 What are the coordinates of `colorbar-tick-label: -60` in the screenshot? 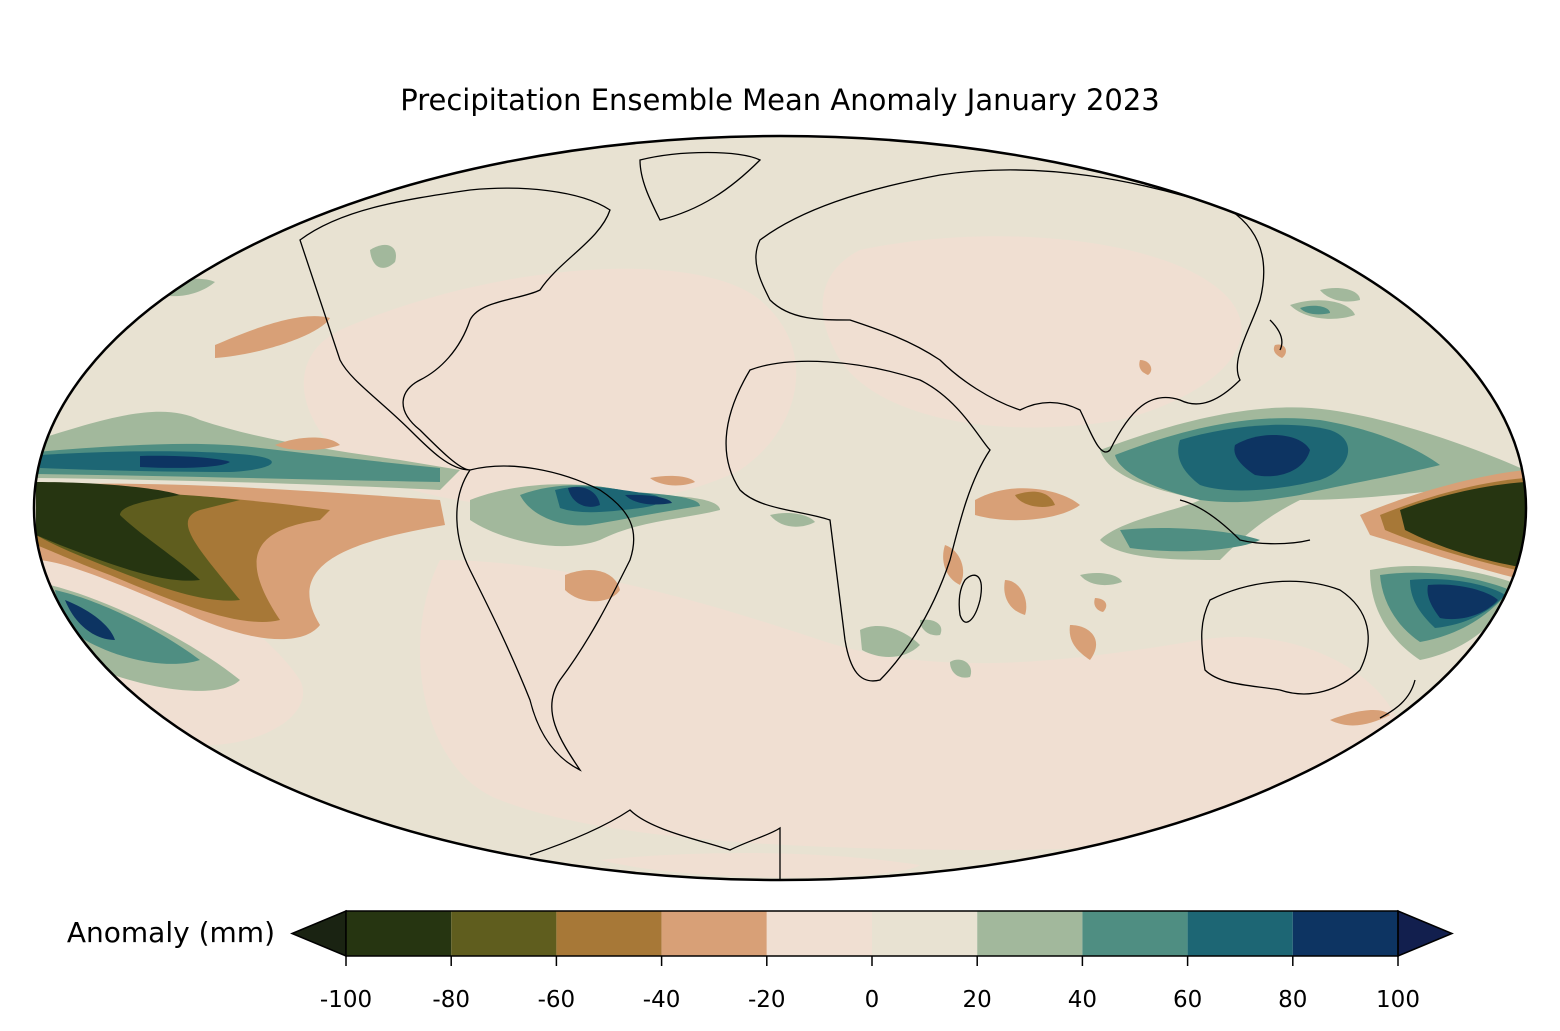 It's located at (557, 1000).